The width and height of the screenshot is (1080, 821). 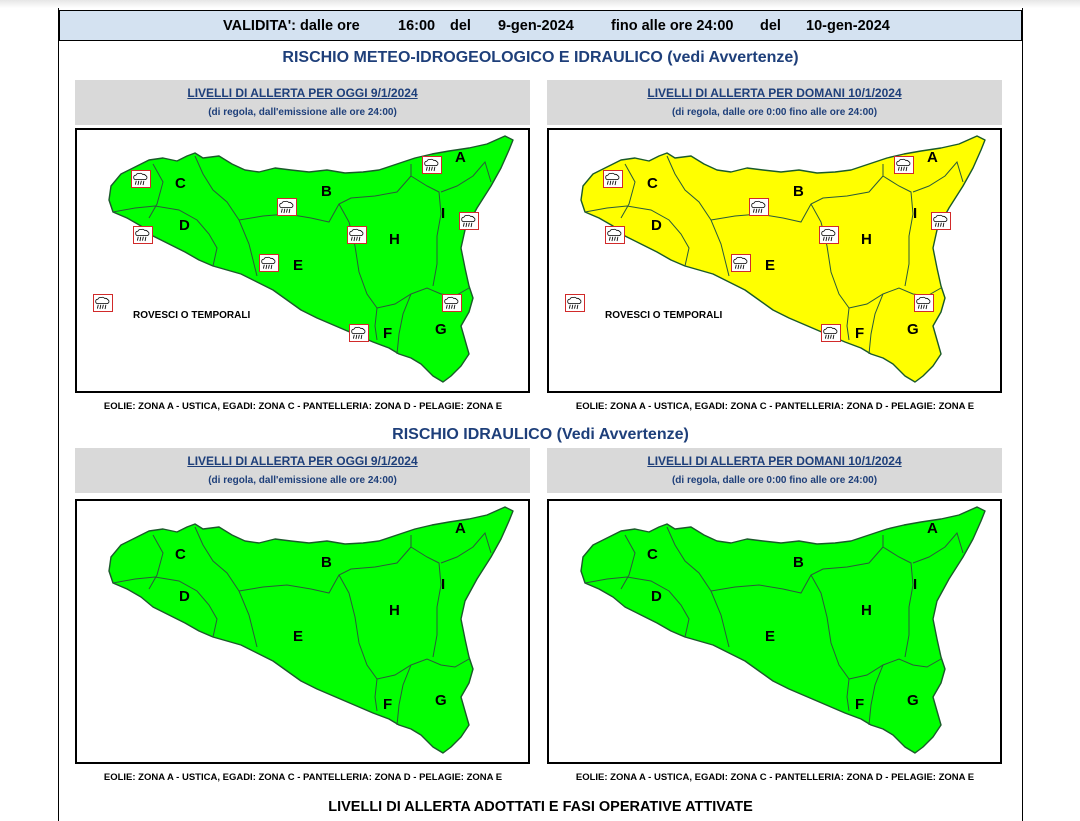 What do you see at coordinates (432, 165) in the screenshot?
I see `meteo-today-rain-icon-zone-a` at bounding box center [432, 165].